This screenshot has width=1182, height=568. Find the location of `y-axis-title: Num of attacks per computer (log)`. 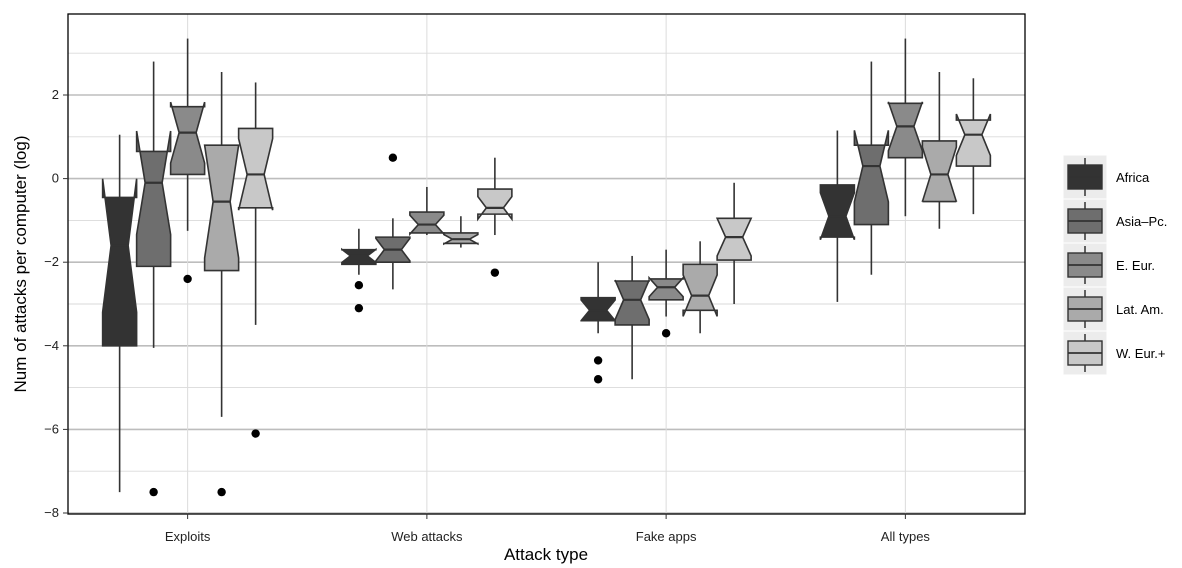

y-axis-title: Num of attacks per computer (log) is located at coordinates (20, 264).